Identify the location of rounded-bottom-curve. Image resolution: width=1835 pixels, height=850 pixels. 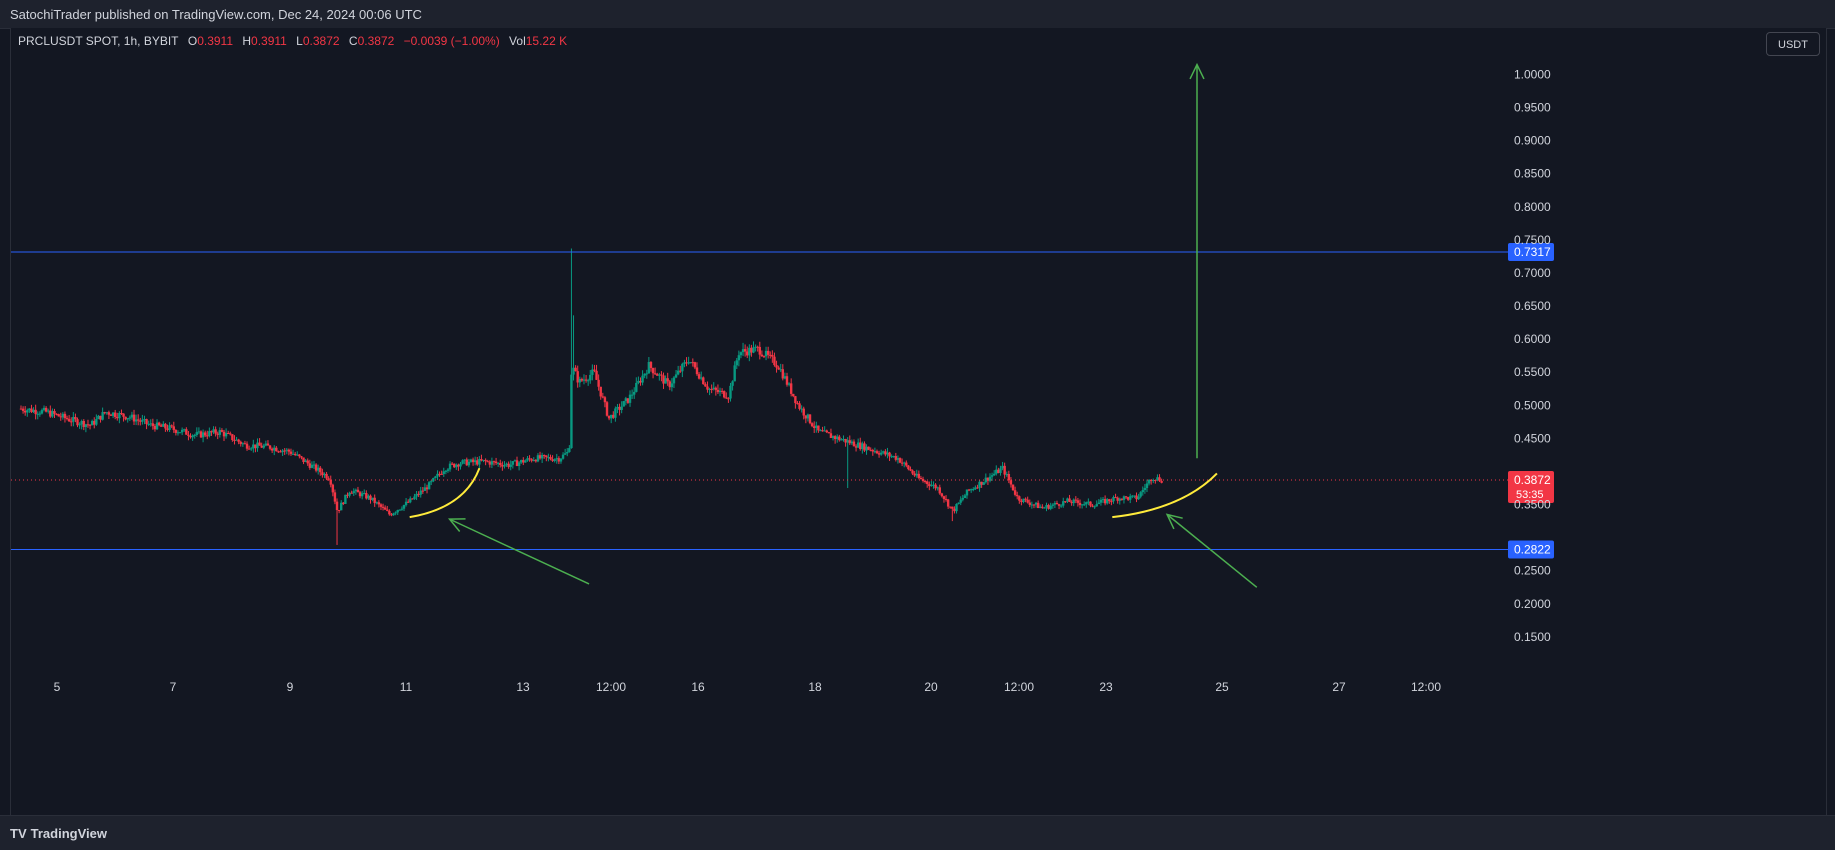
(445, 493).